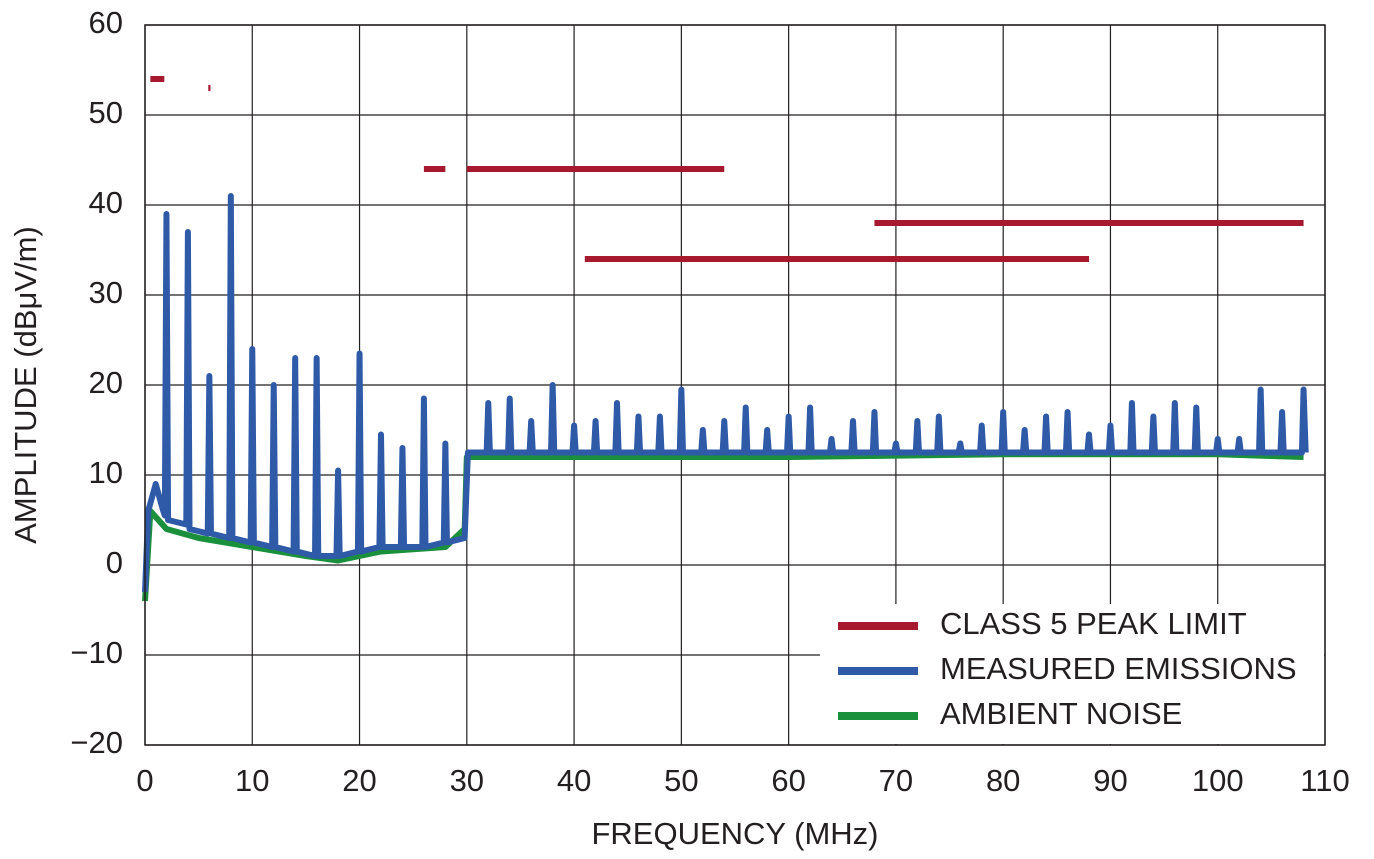 The width and height of the screenshot is (1374, 859). I want to click on x-tick-label: 90, so click(1110, 780).